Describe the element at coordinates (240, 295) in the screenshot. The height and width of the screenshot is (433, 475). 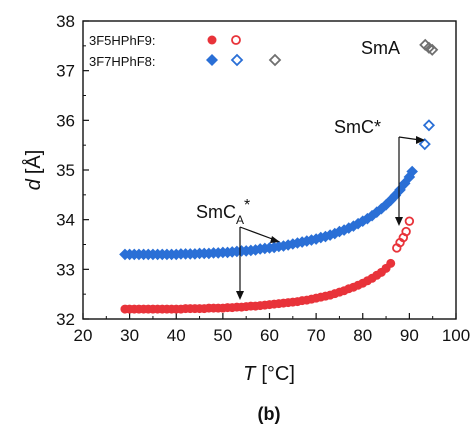
I see `smca-arrowhead-down` at that location.